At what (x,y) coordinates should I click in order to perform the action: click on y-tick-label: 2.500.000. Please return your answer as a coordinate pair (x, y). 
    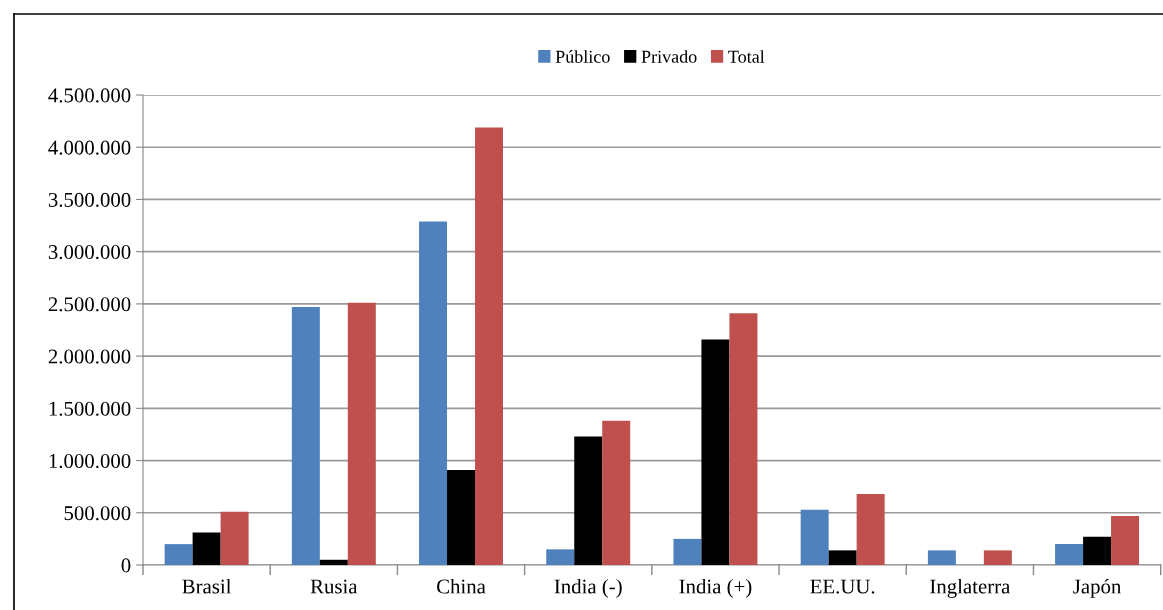
    Looking at the image, I should click on (89, 304).